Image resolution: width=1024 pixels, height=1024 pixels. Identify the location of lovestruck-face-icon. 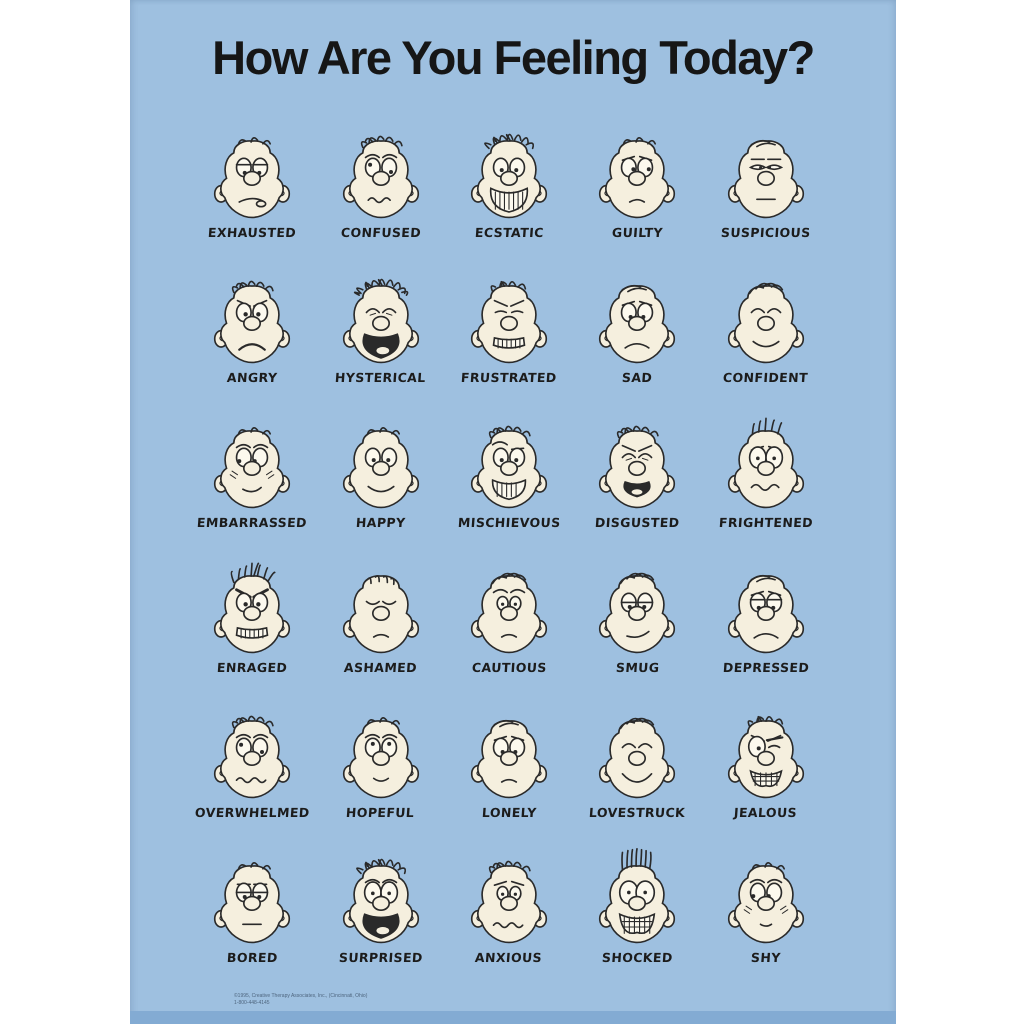
(637, 752).